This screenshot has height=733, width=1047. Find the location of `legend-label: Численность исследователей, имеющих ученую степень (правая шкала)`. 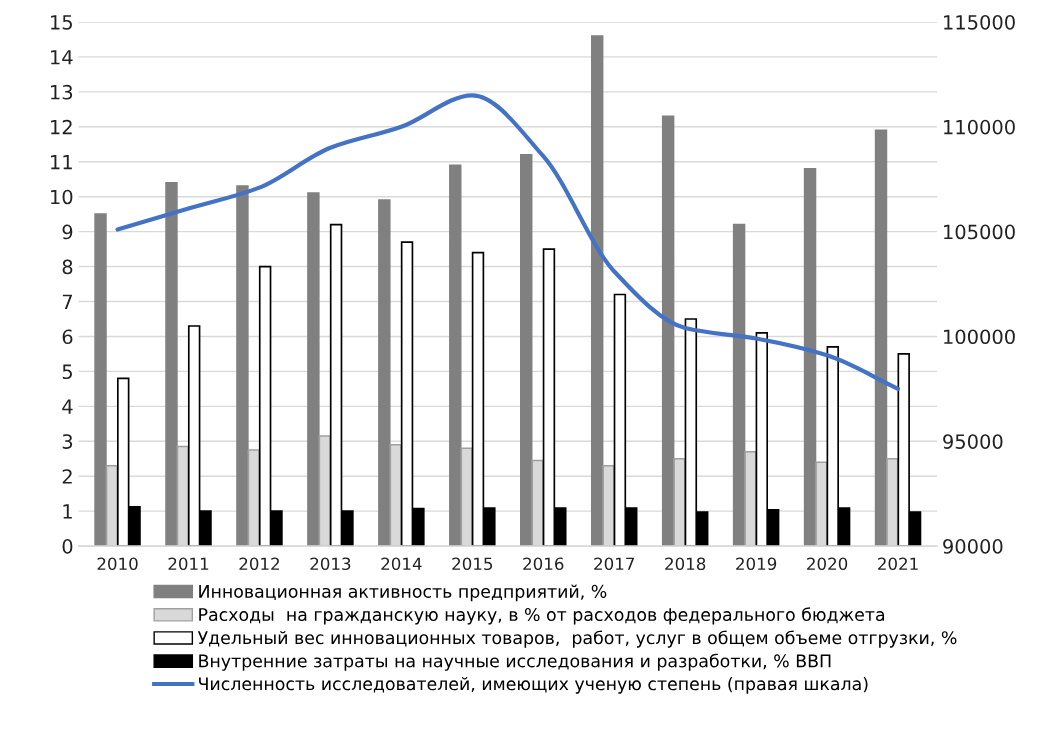

legend-label: Численность исследователей, имеющих ученую степень (правая шкала) is located at coordinates (533, 685).